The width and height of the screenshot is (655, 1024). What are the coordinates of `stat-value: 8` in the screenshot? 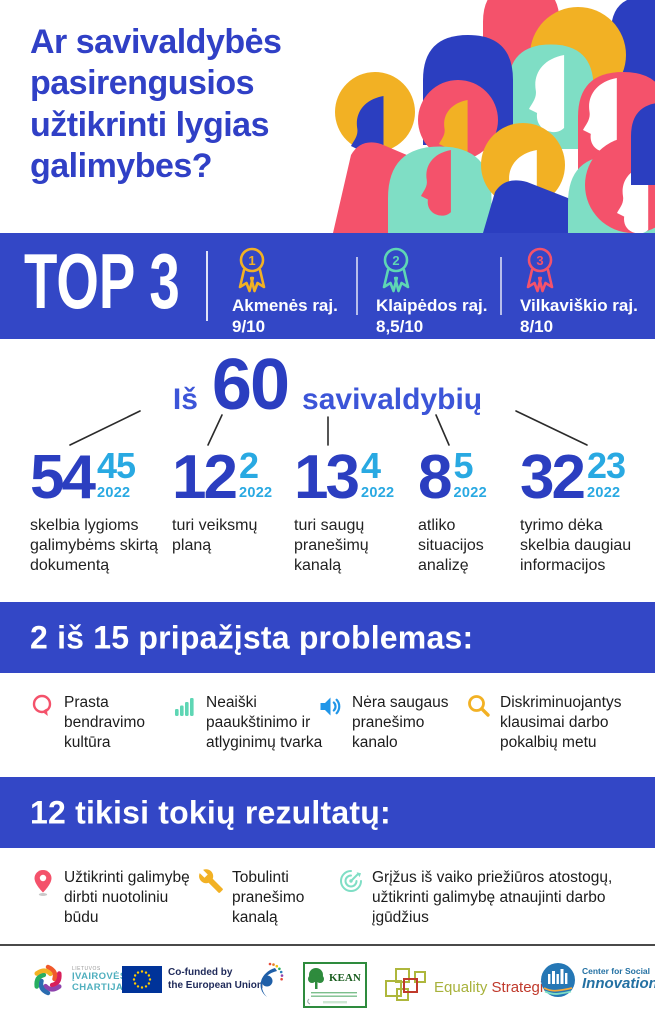 It's located at (435, 477).